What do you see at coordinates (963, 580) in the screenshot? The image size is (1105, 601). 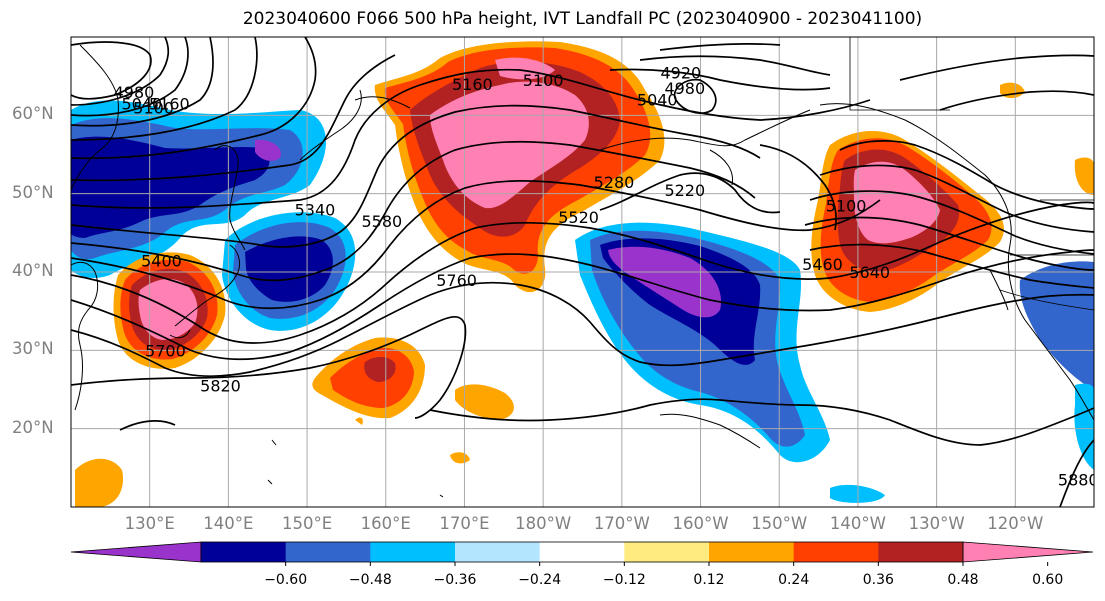 I see `colorbar-tick-label: 0.48` at bounding box center [963, 580].